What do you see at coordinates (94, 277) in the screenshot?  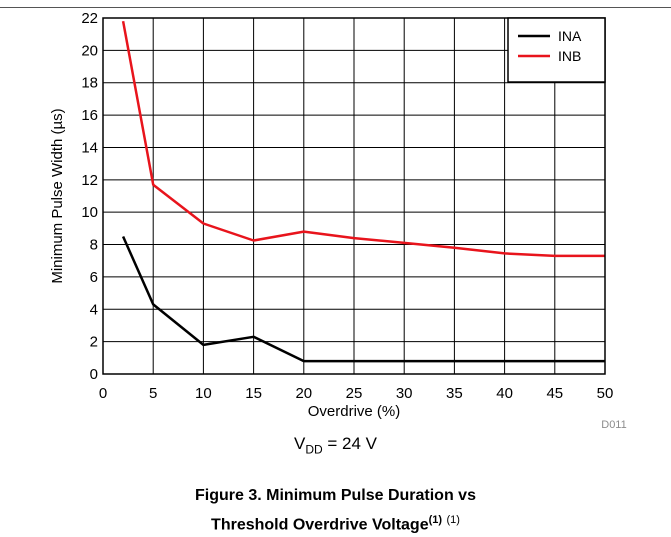 I see `y-tick-label: 6` at bounding box center [94, 277].